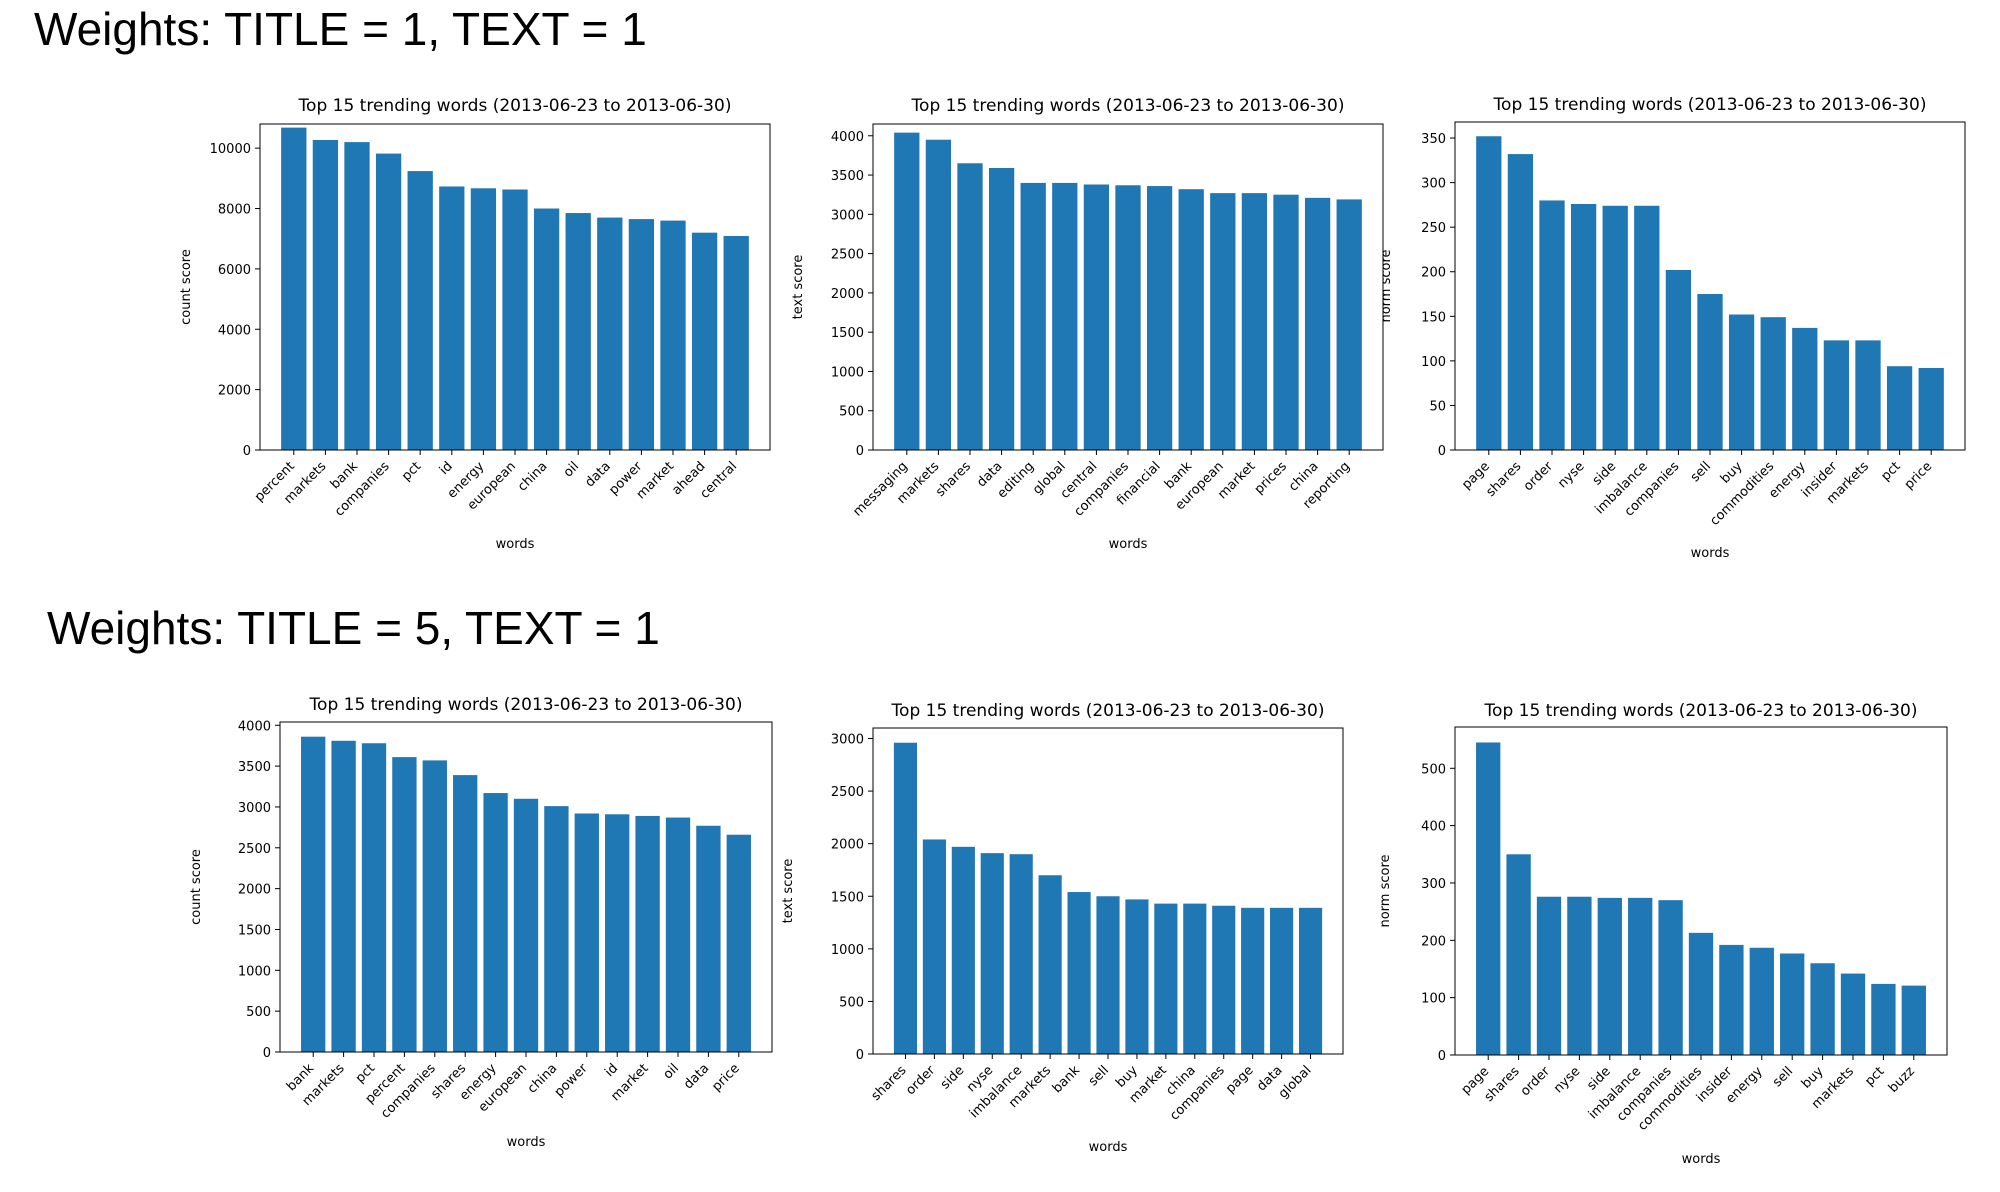 This screenshot has width=2000, height=1192. What do you see at coordinates (1433, 999) in the screenshot?
I see `y-tick-label: 100` at bounding box center [1433, 999].